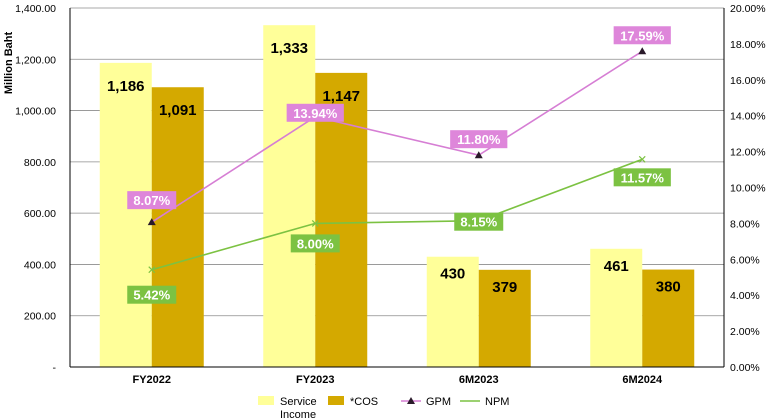 The height and width of the screenshot is (420, 768). Describe the element at coordinates (411, 400) in the screenshot. I see `legend-marker` at that location.